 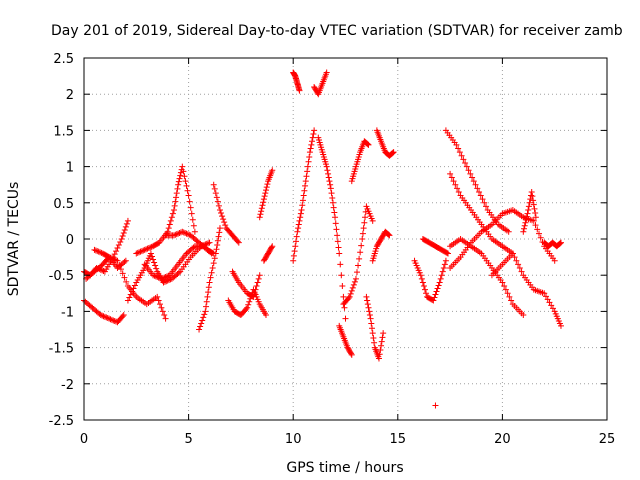 What do you see at coordinates (61, 421) in the screenshot?
I see `y-tick-label: -2.5` at bounding box center [61, 421].